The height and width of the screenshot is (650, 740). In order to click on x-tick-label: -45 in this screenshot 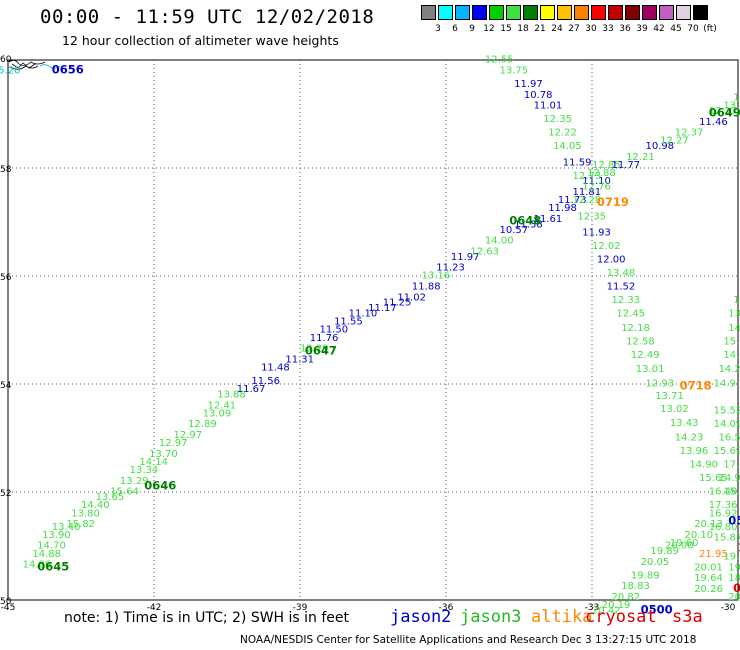, I will do `click(8, 608)`.